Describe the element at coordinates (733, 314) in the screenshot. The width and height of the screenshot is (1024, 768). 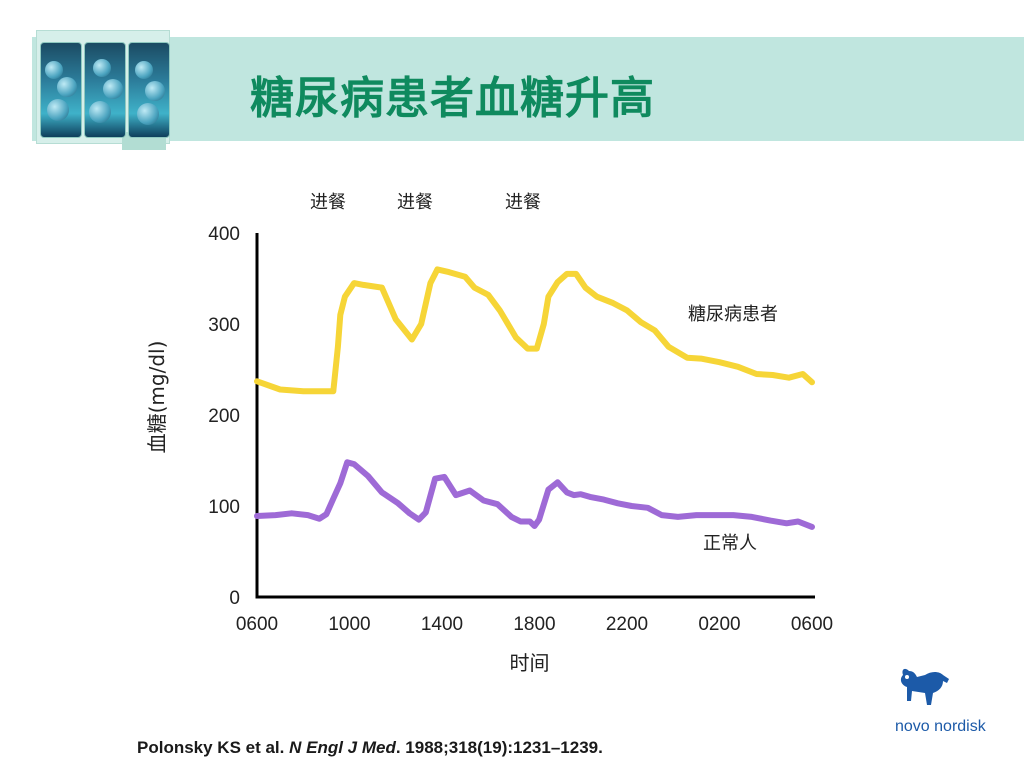
I see `series-label-diabetic: 糖尿病患者` at that location.